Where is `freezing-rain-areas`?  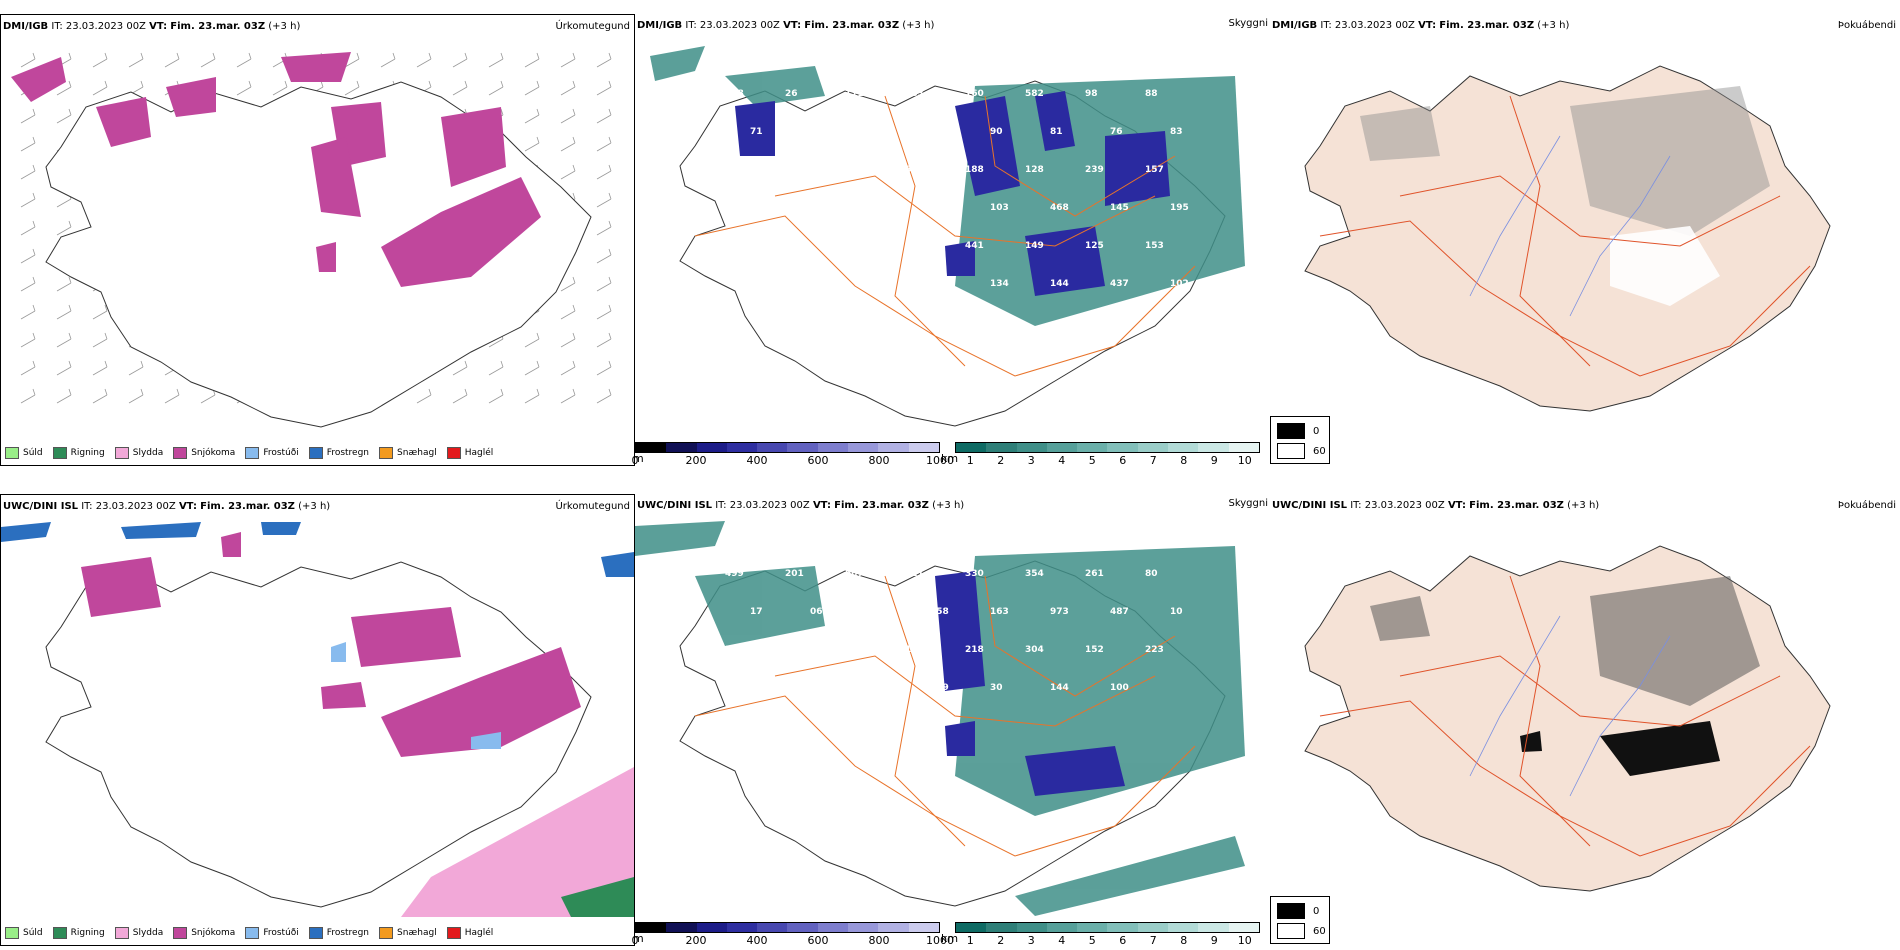 freezing-rain-areas is located at coordinates (317, 549).